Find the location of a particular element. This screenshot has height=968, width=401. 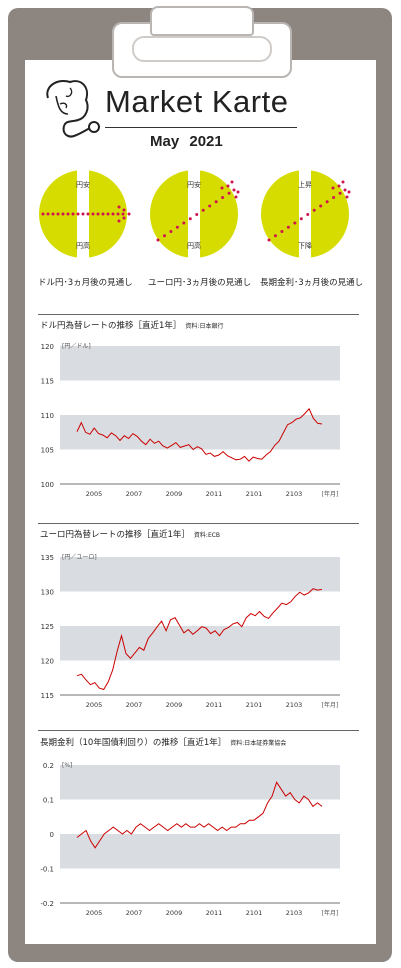

y-tick-label: -0.1 is located at coordinates (47, 870).